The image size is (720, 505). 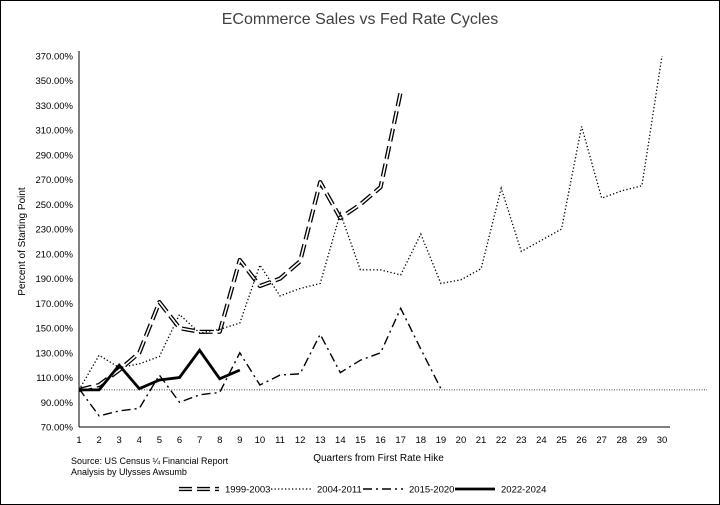 I want to click on x-tick-label: 24, so click(x=541, y=440).